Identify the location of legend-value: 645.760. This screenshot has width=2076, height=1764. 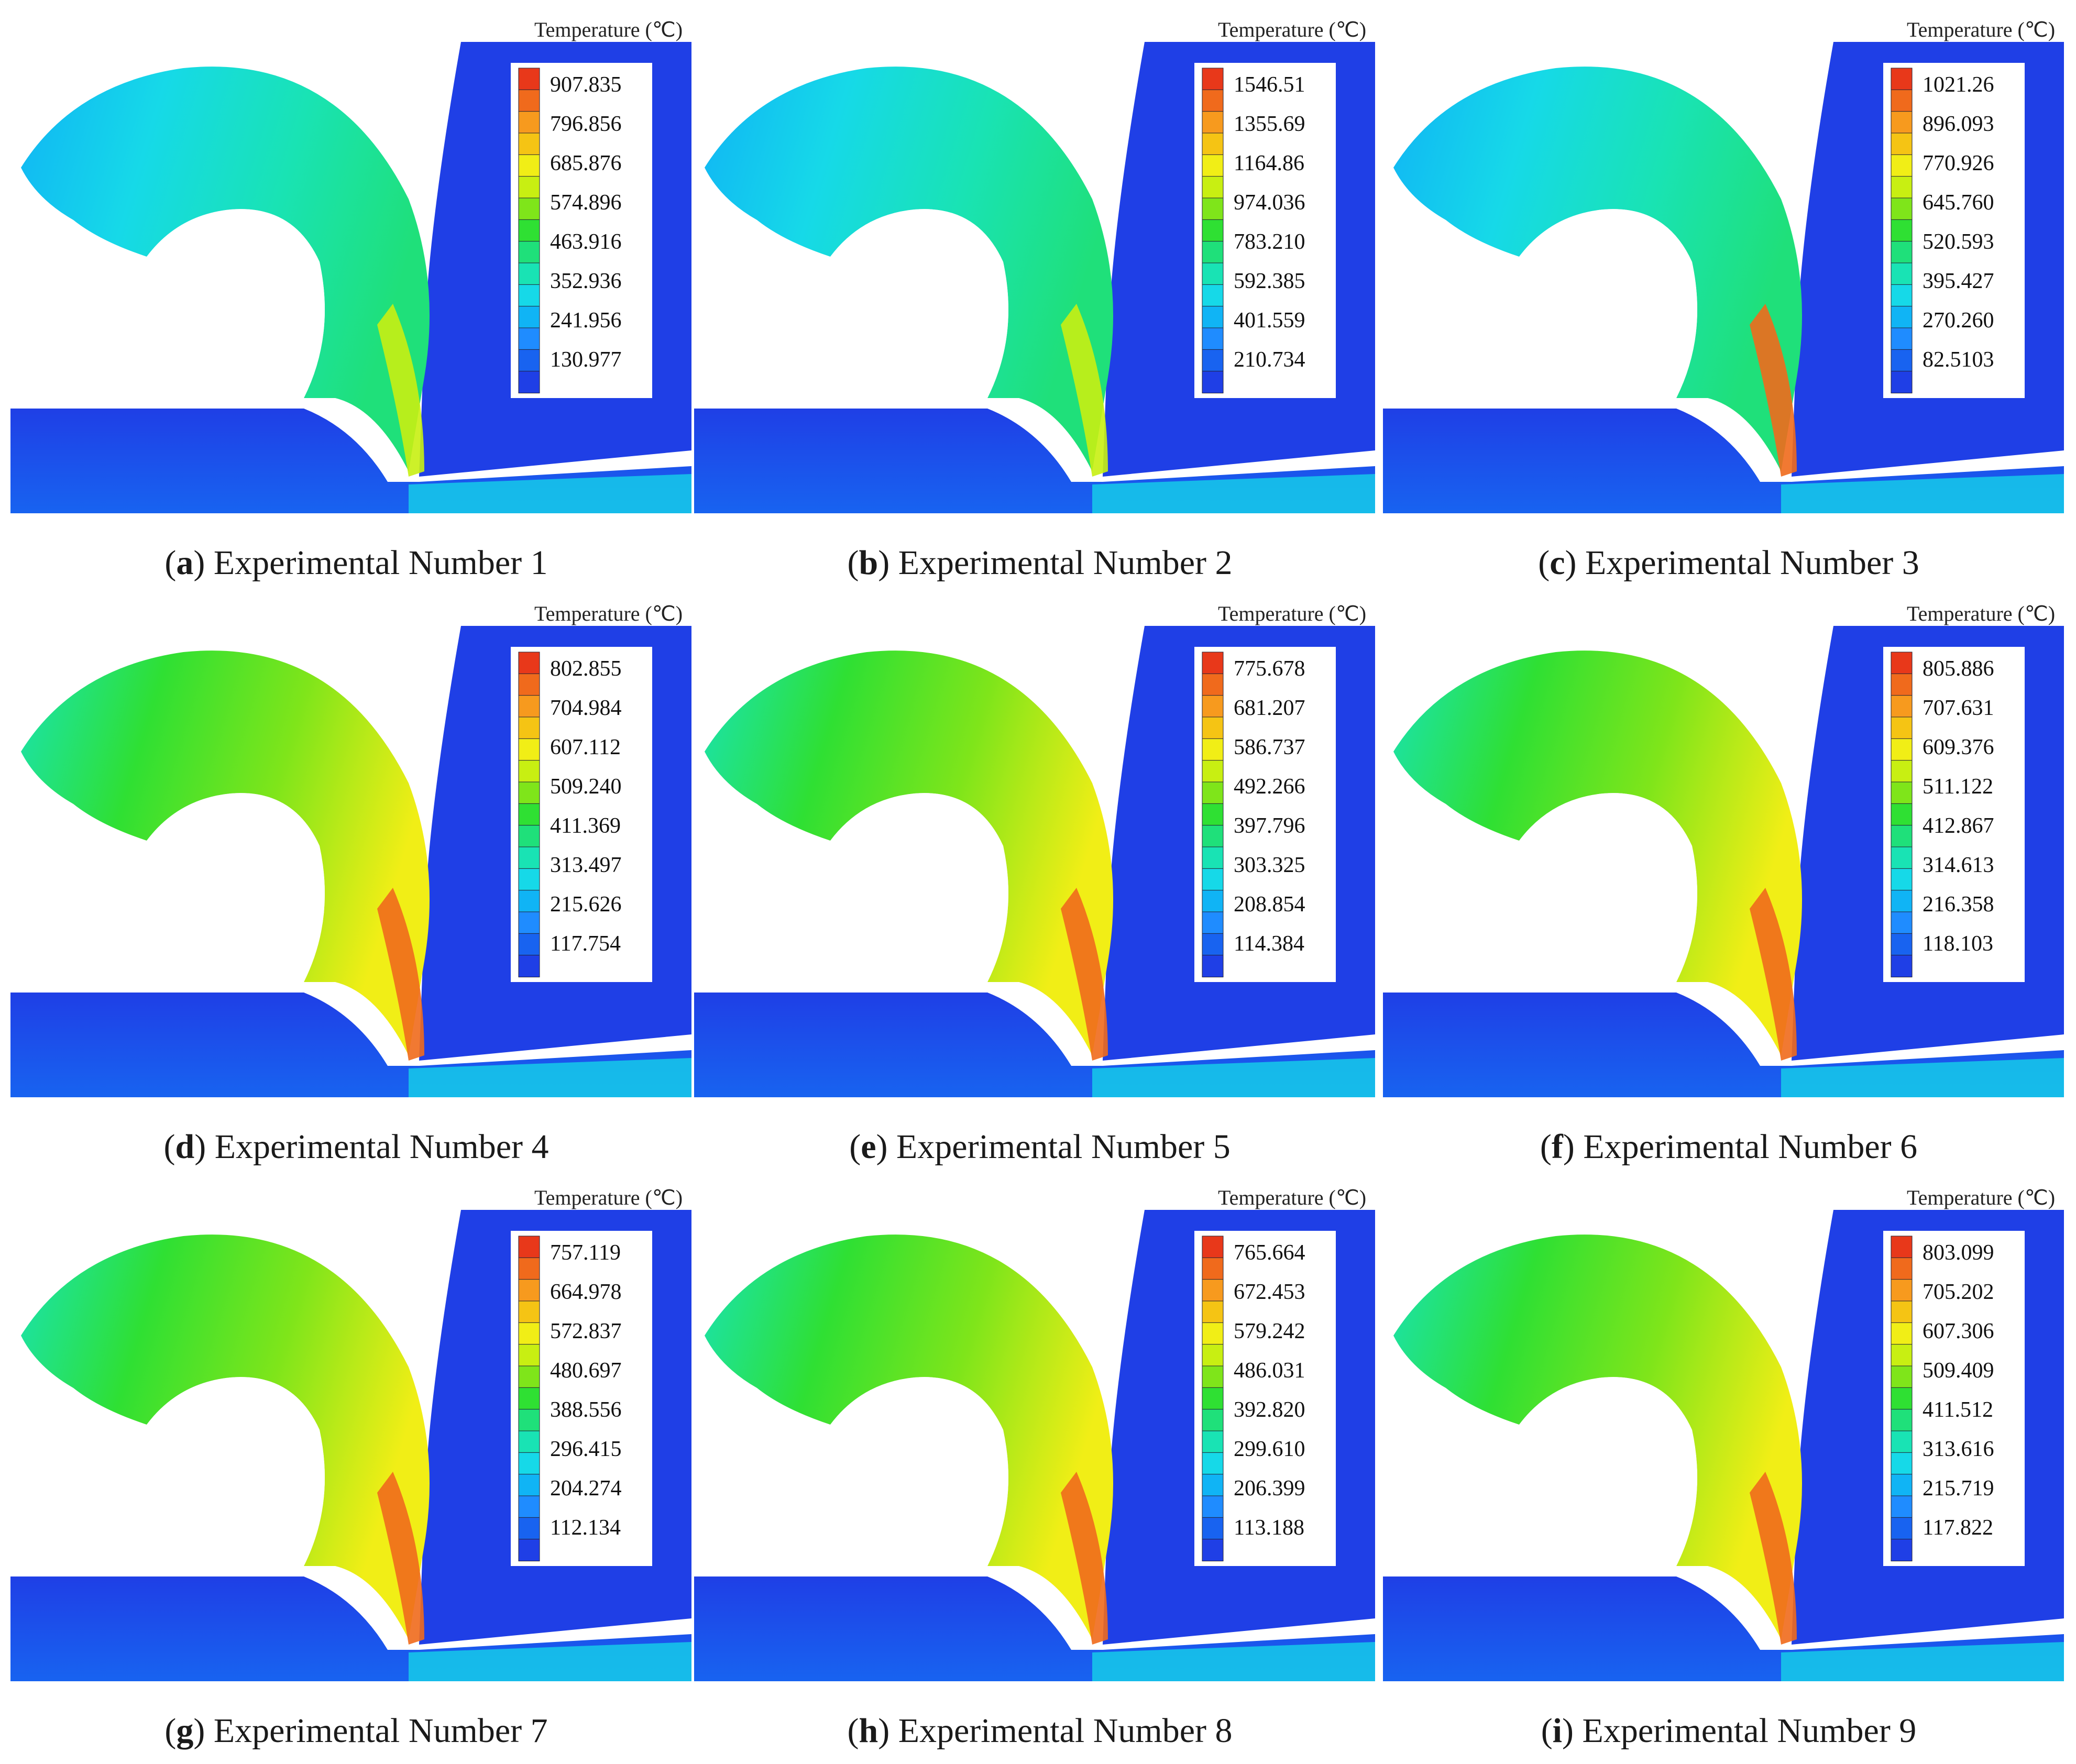
(1958, 203).